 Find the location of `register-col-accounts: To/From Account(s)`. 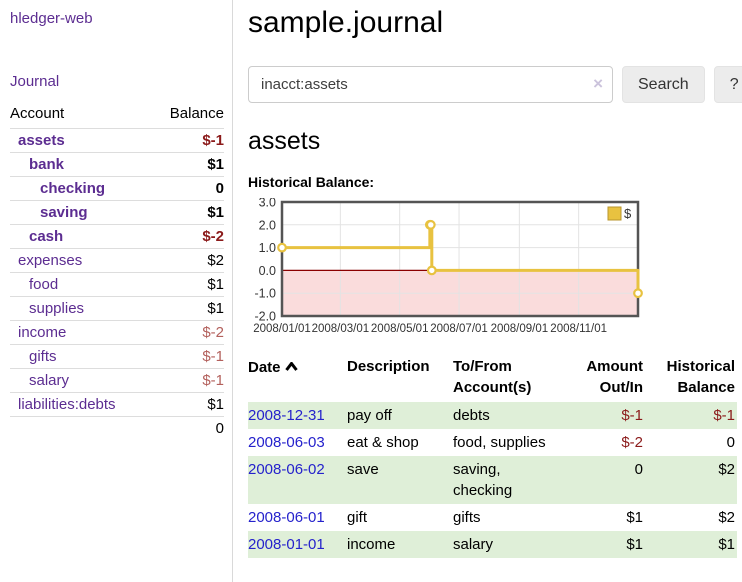

register-col-accounts: To/From Account(s) is located at coordinates (492, 377).